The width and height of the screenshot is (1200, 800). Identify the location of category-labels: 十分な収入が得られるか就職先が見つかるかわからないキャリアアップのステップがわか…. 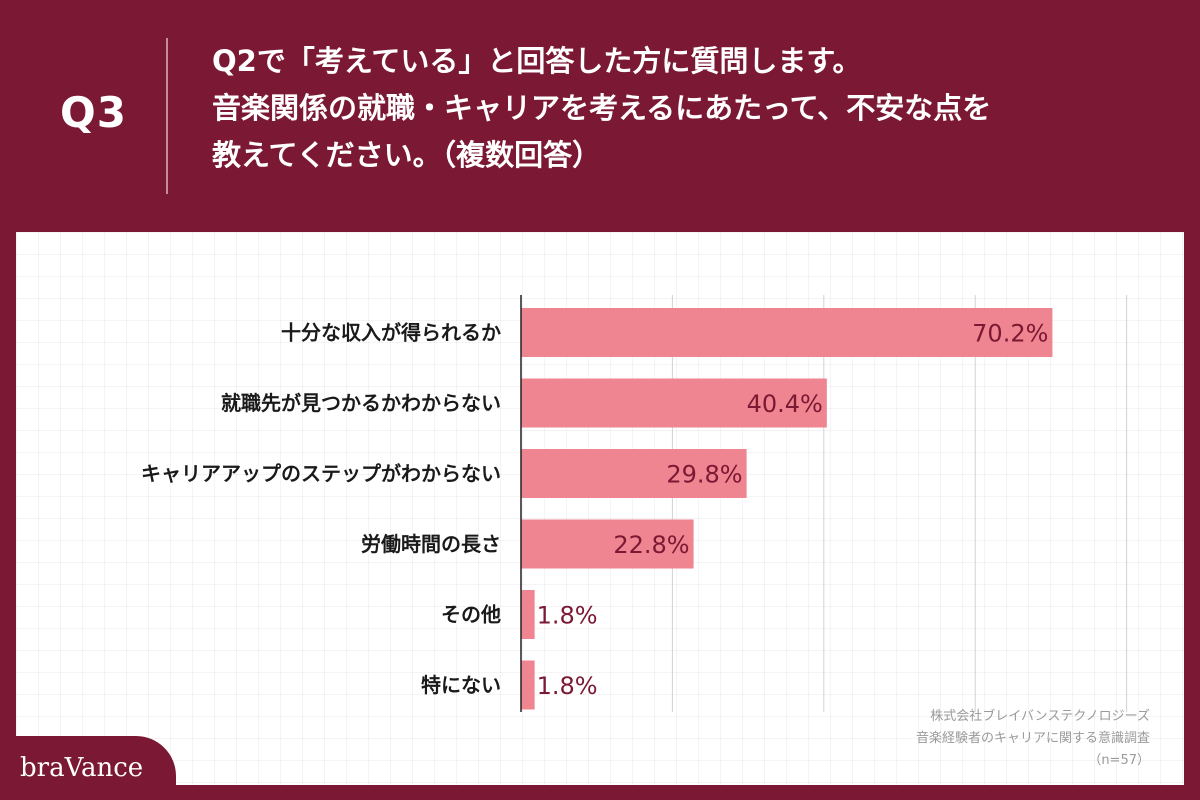
(321, 509).